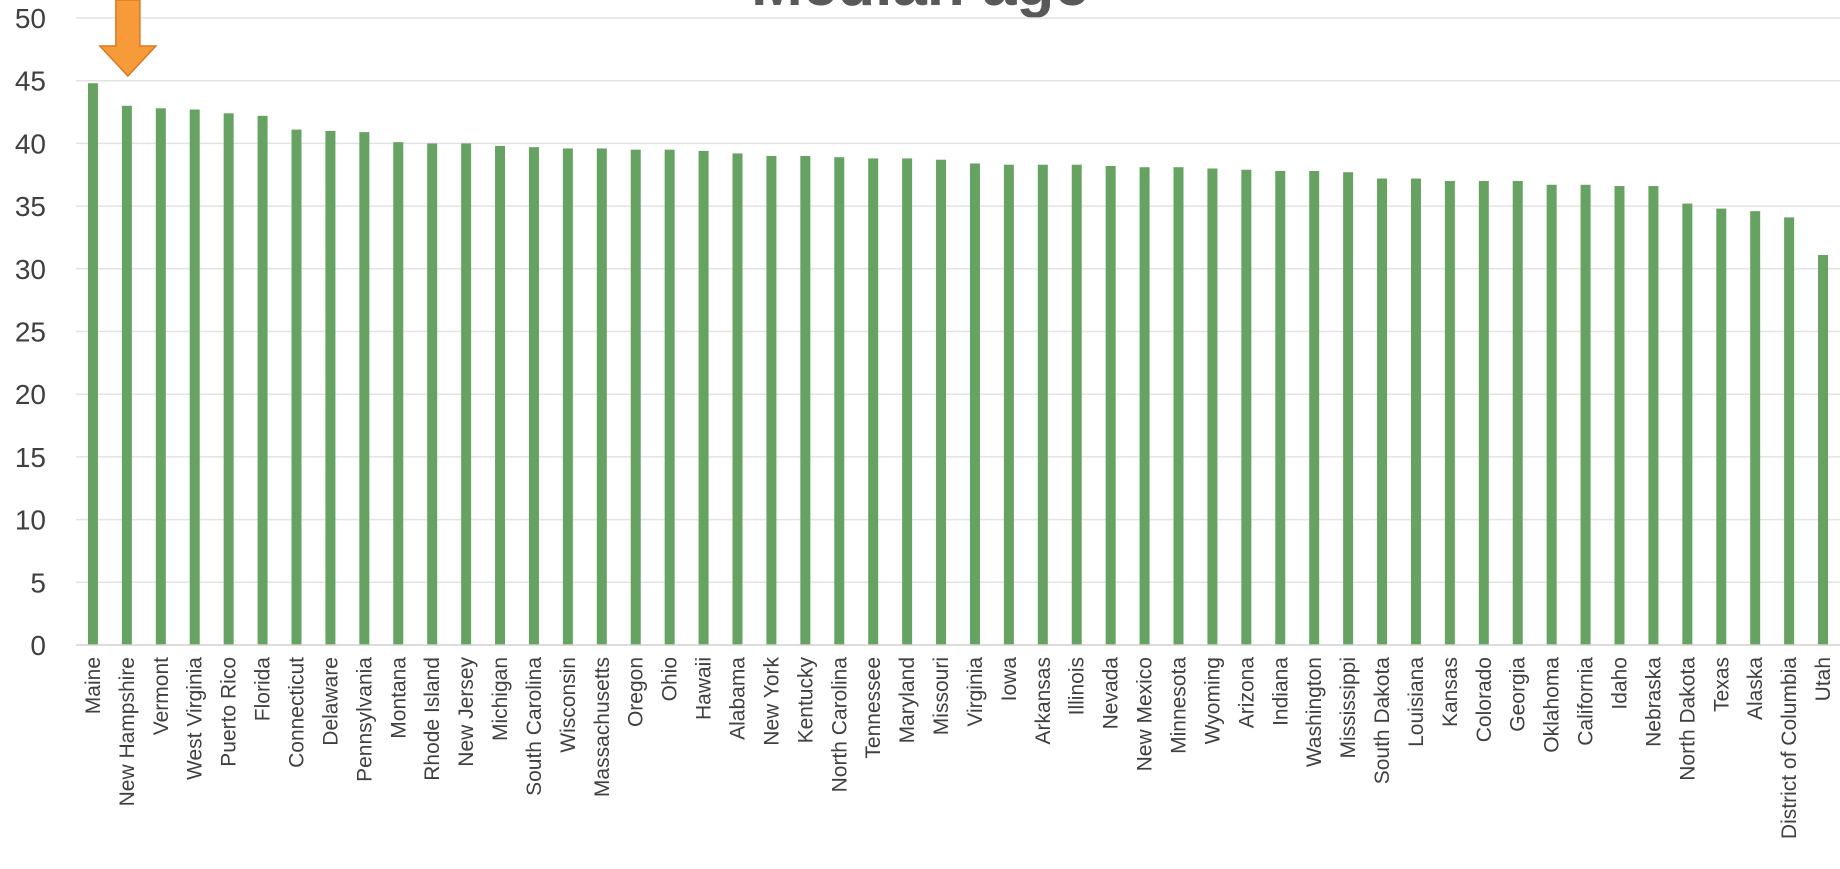 The image size is (1840, 869). Describe the element at coordinates (907, 700) in the screenshot. I see `x-tick-label: Maryland` at that location.